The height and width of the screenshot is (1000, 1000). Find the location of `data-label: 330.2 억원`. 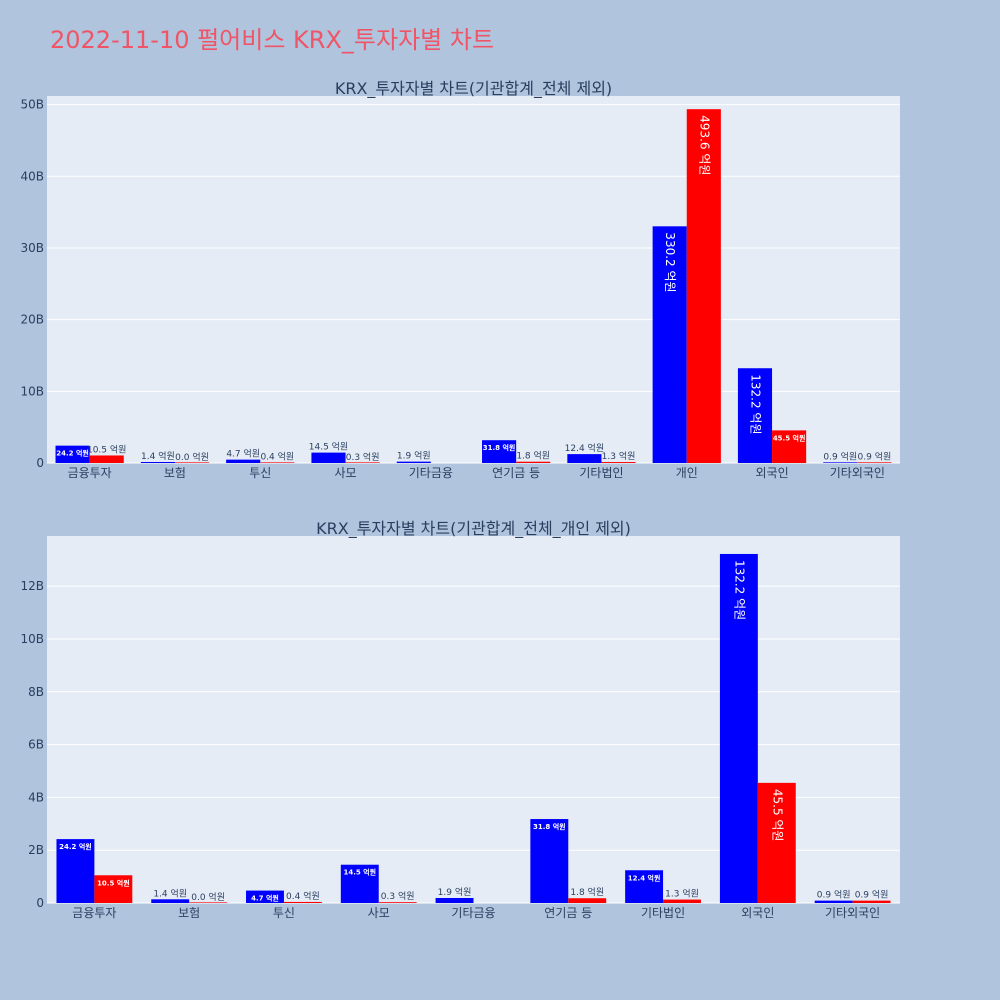

data-label: 330.2 억원 is located at coordinates (670, 262).